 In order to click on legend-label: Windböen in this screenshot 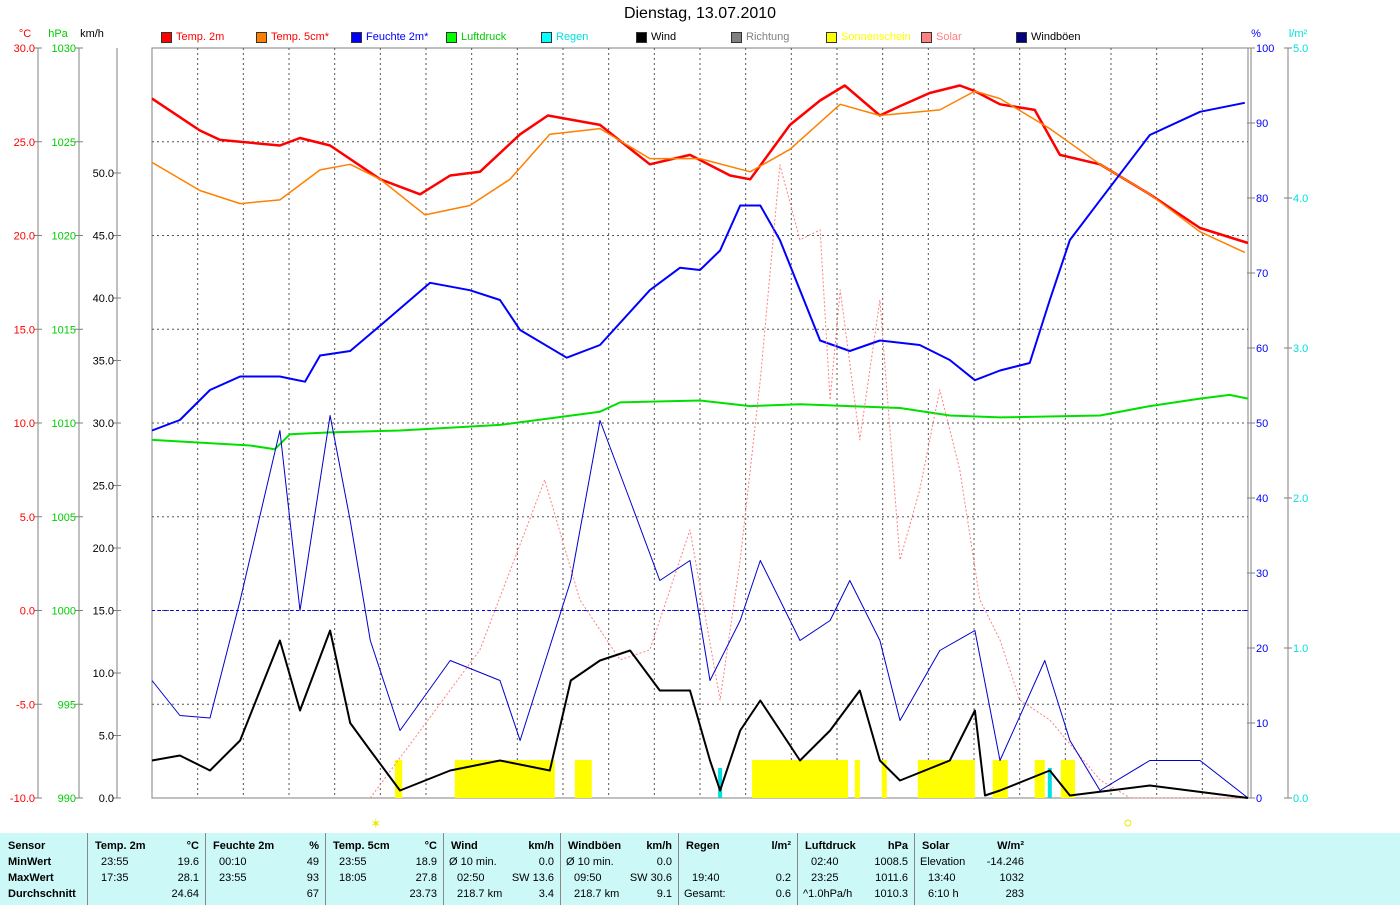, I will do `click(1056, 37)`.